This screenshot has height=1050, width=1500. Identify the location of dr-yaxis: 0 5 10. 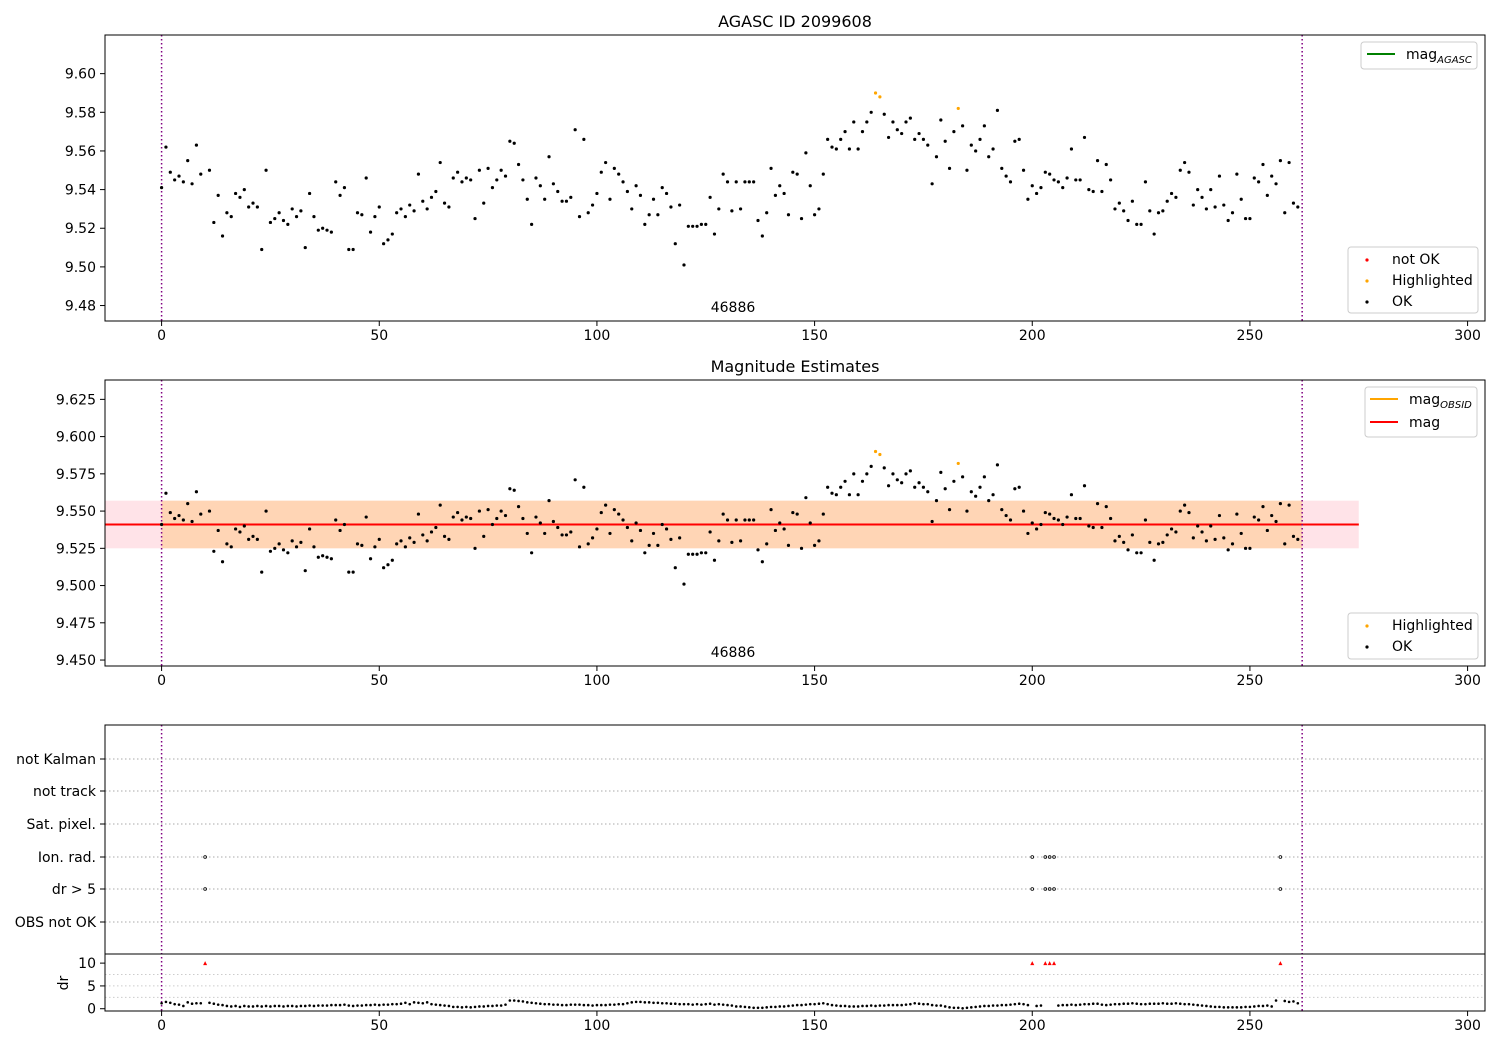
(91, 987).